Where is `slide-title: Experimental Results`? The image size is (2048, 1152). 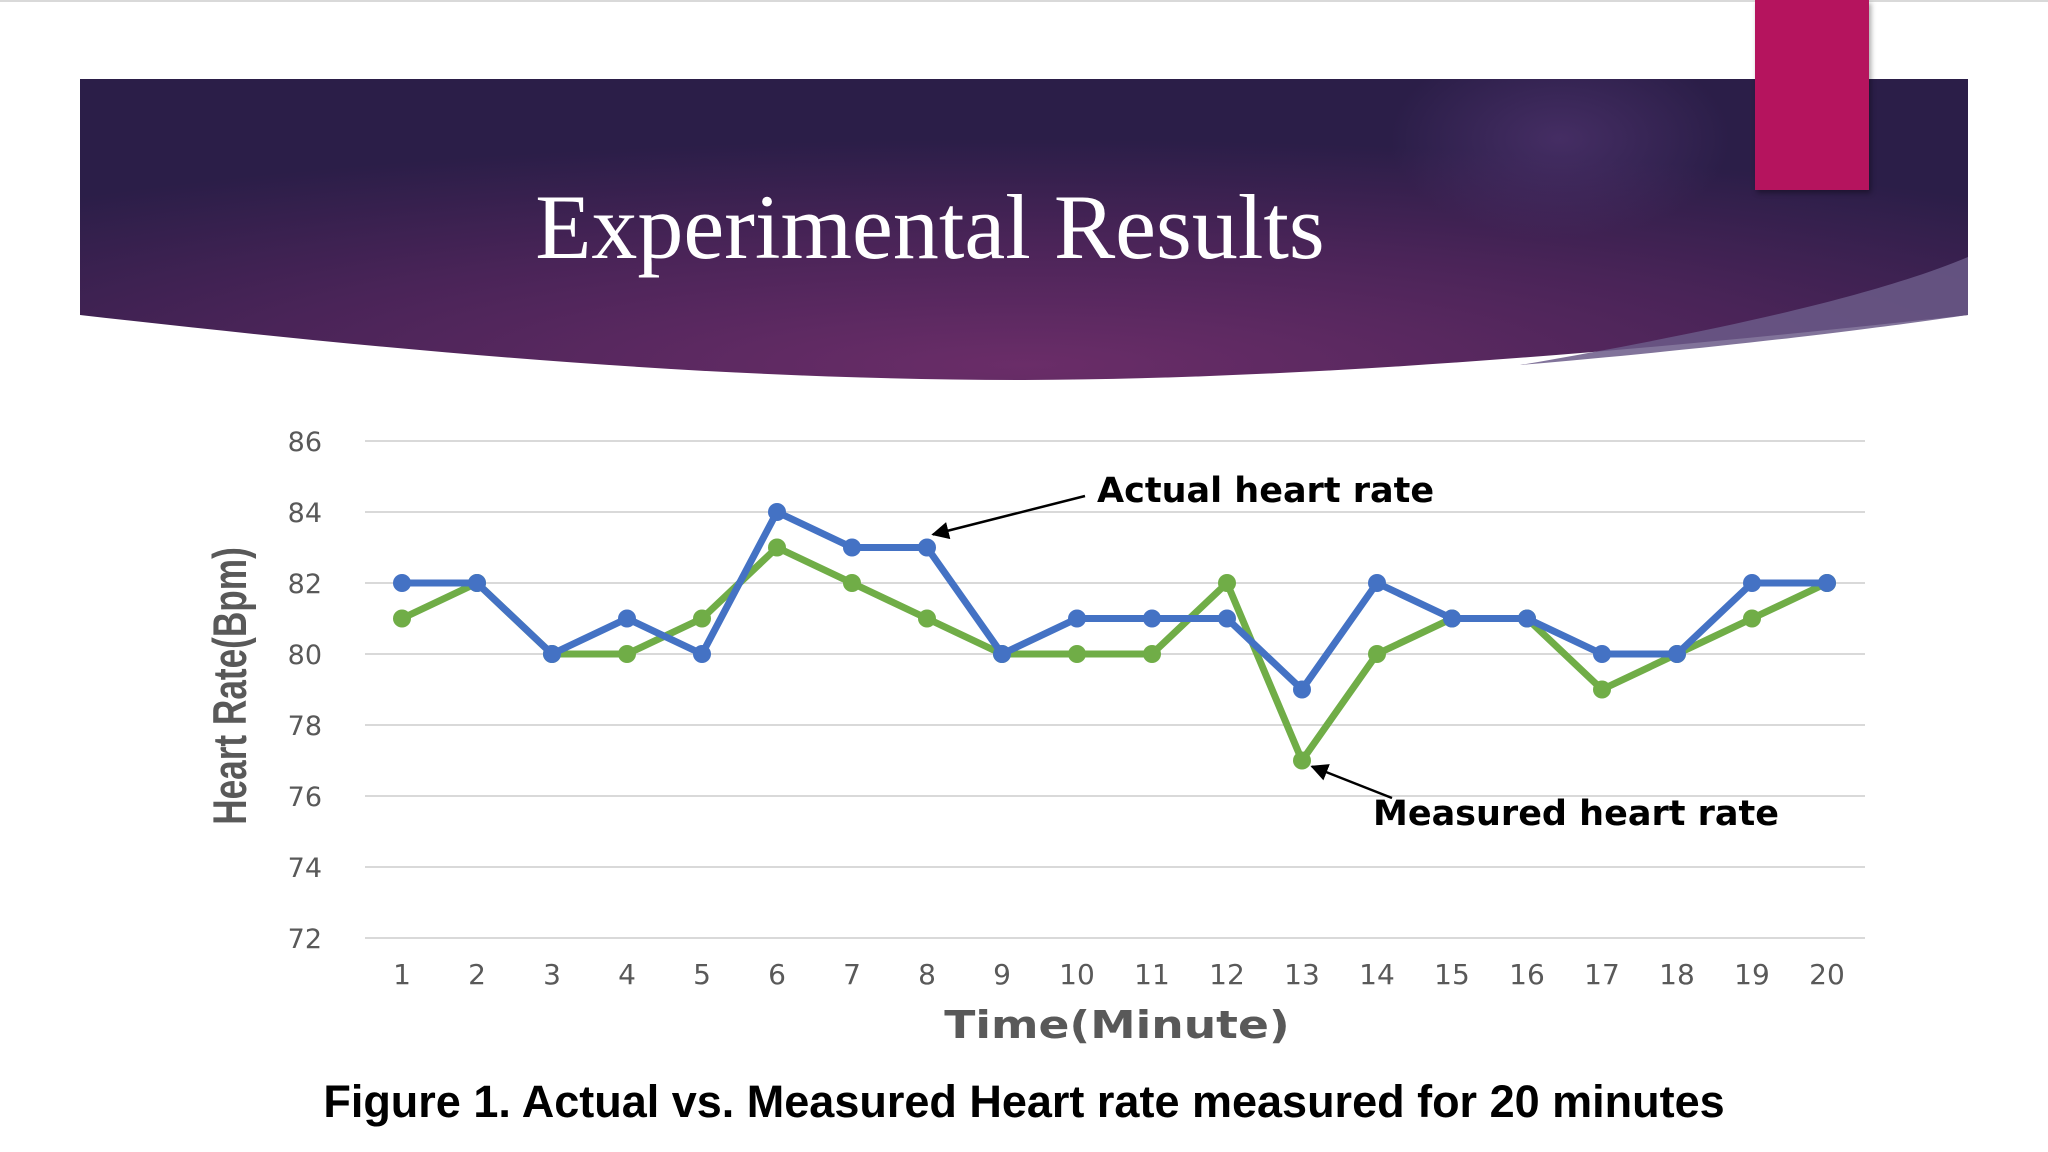 slide-title: Experimental Results is located at coordinates (930, 227).